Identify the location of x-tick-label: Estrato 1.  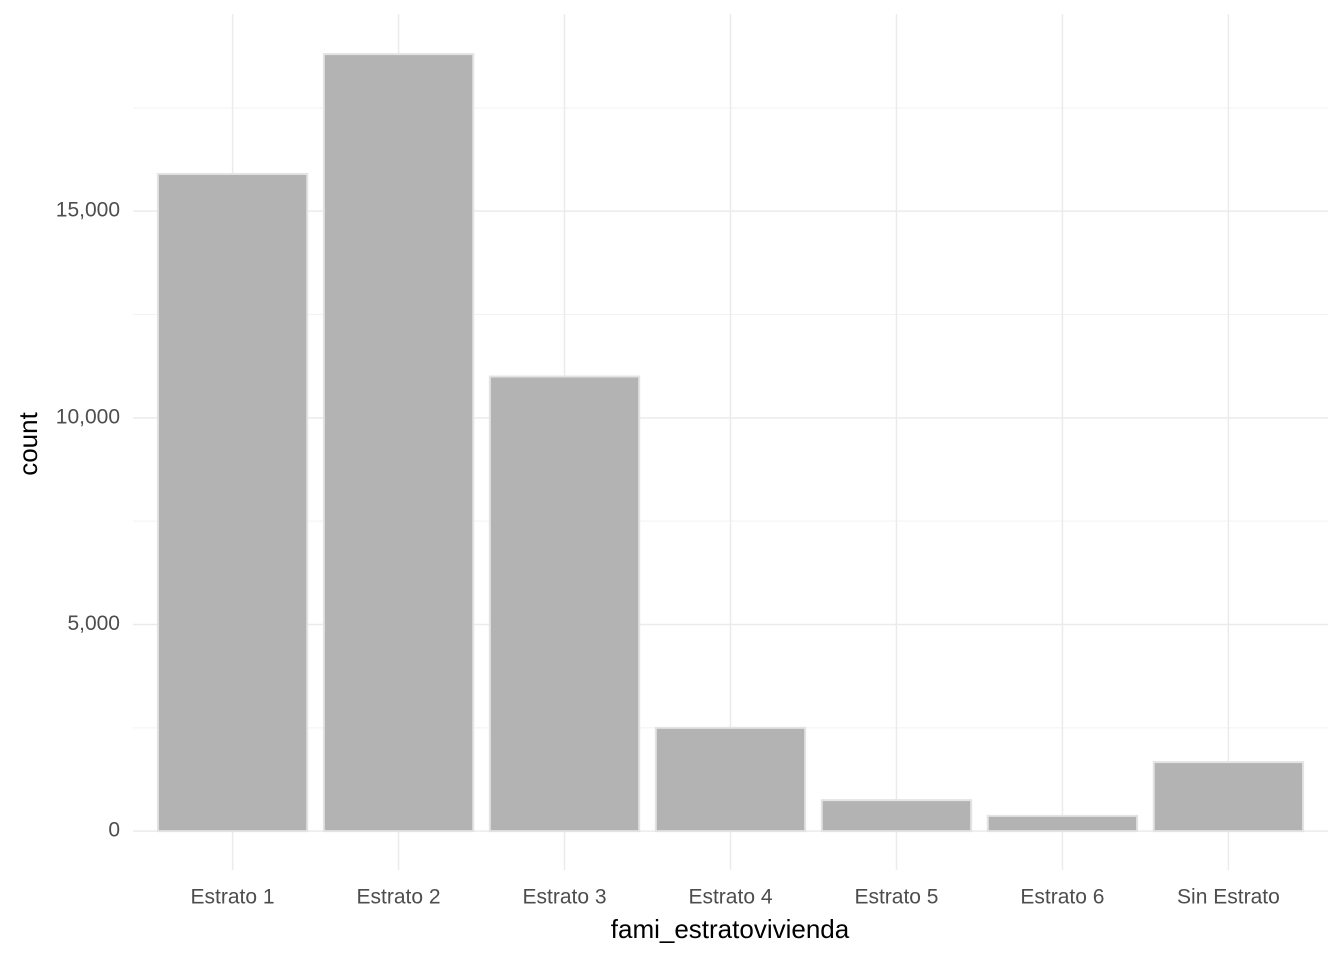
(233, 897).